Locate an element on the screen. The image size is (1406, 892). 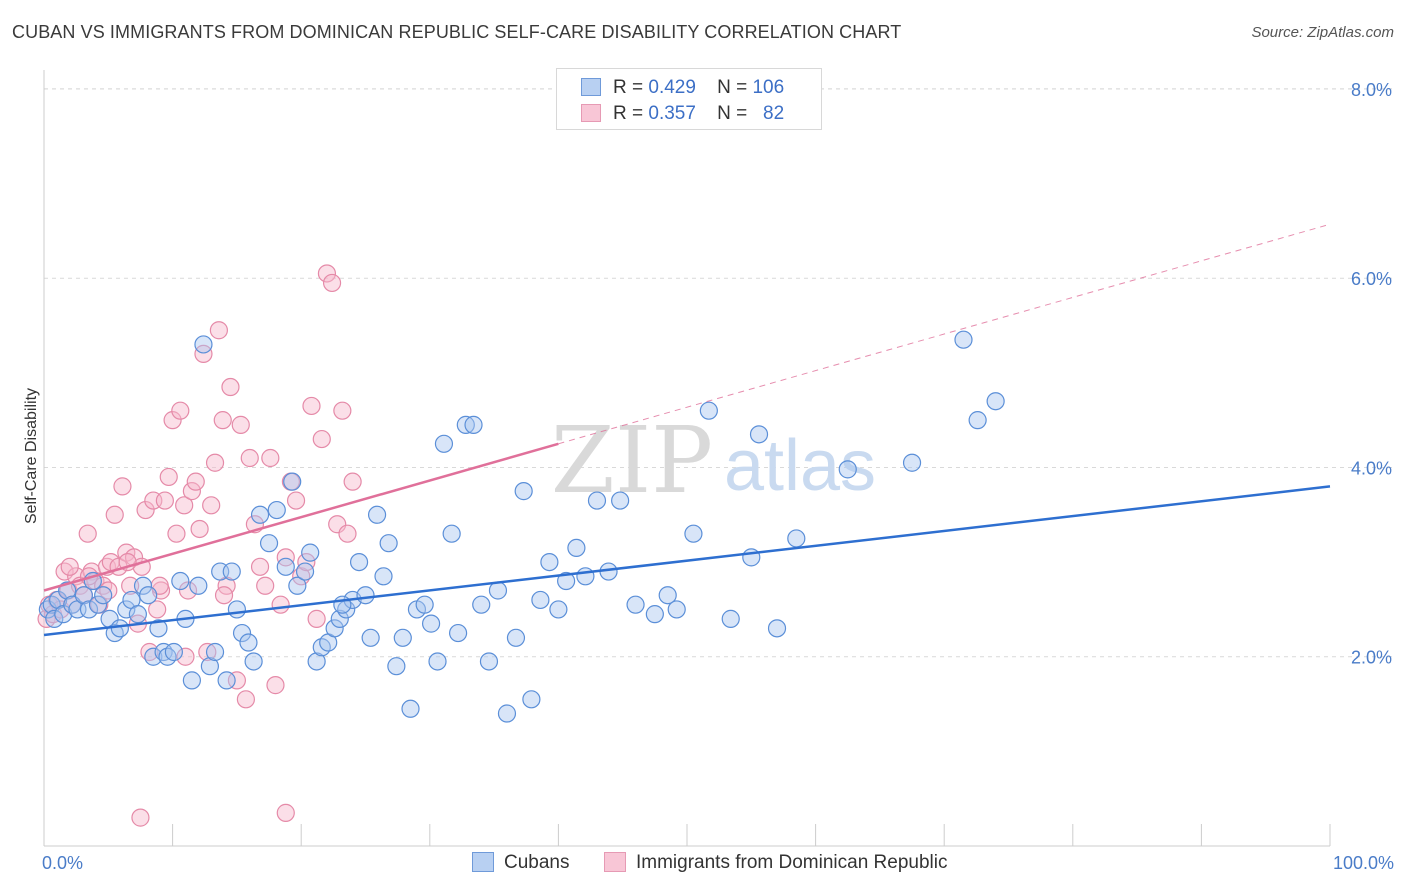
legend-n-value: 106 is located at coordinates (768, 87).